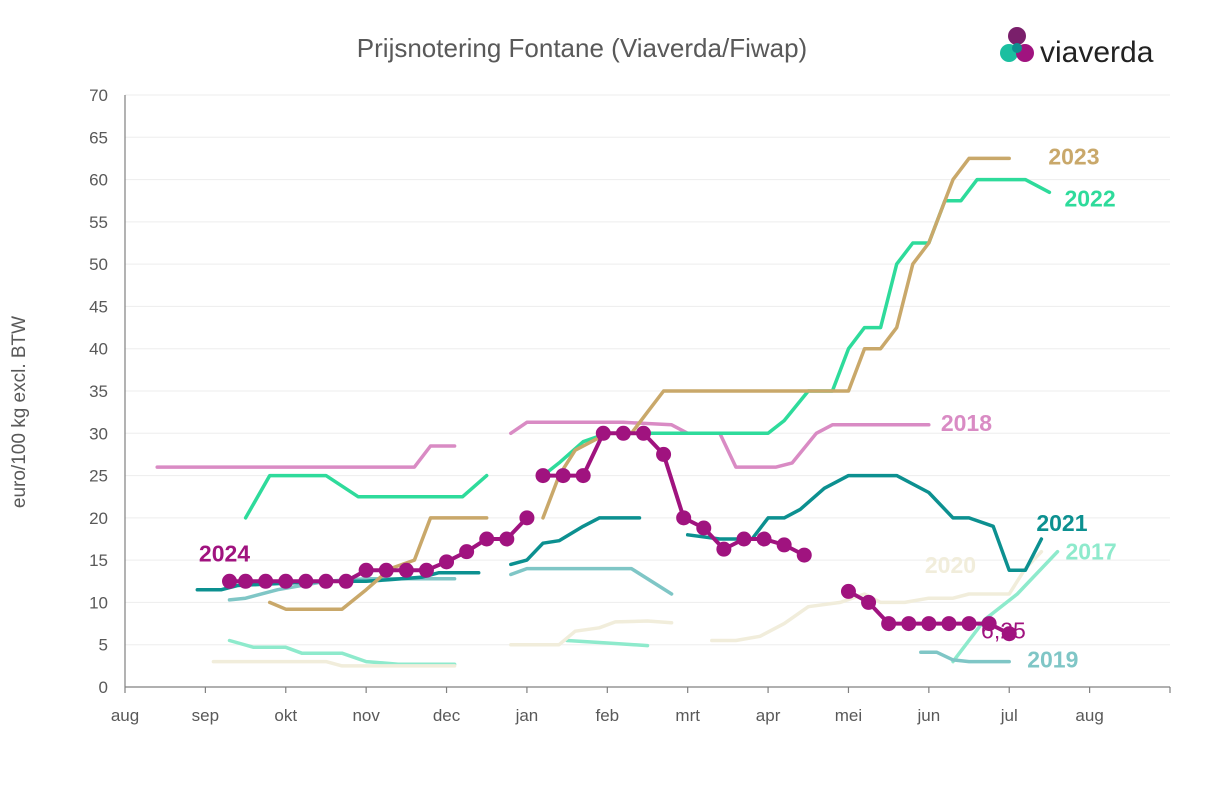  I want to click on series-label-2023: 2023, so click(1073, 156).